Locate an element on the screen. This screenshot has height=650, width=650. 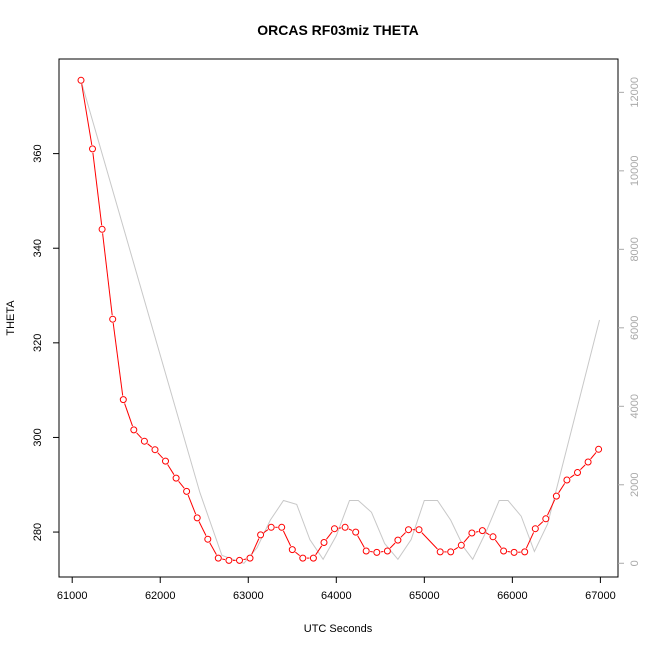
x-tick-label: 61000 is located at coordinates (72, 596).